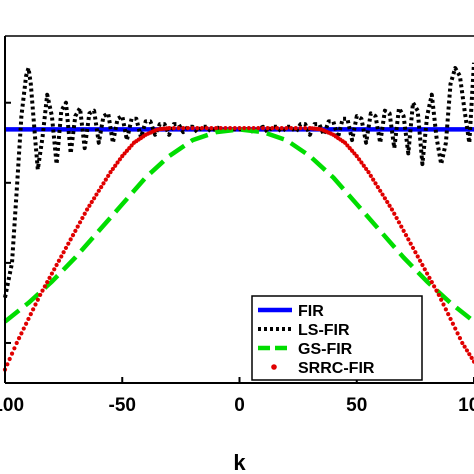 This screenshot has width=474, height=474. I want to click on x-tick-label: -100, so click(12, 405).